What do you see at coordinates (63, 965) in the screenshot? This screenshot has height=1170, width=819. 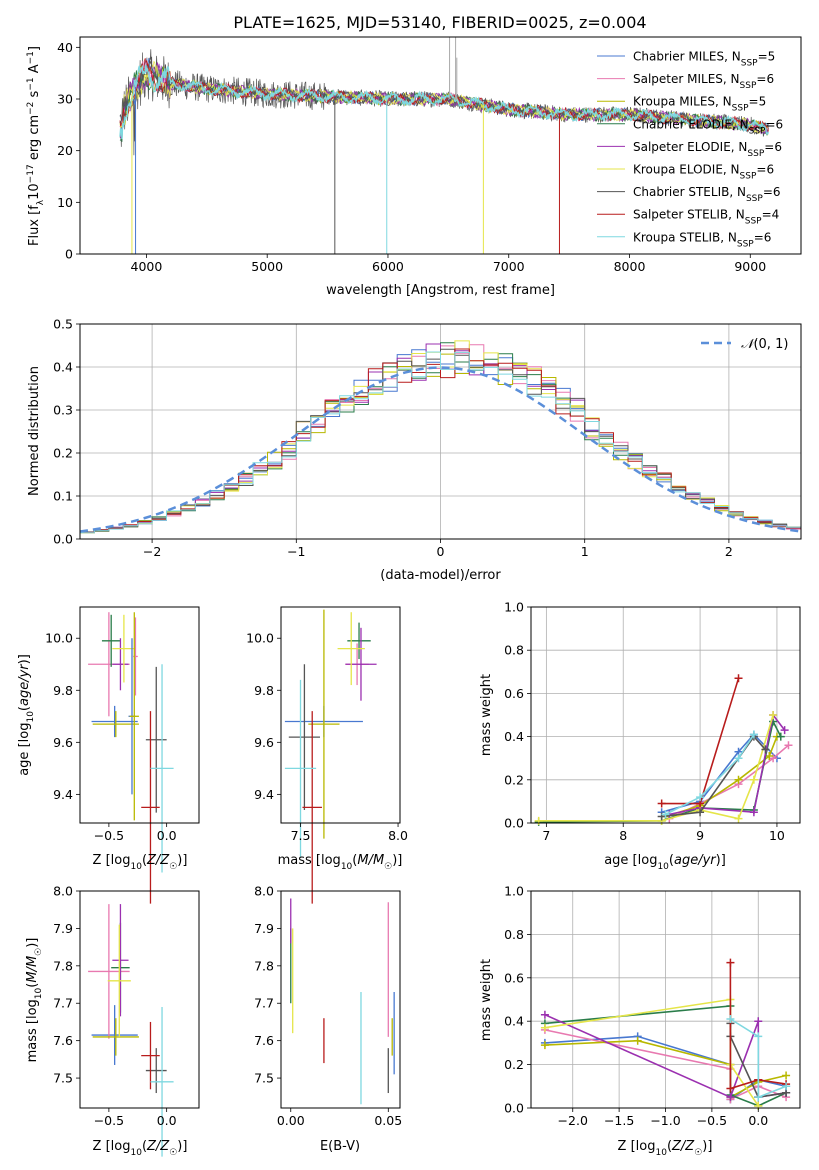 I see `y-tick-label: 7.8` at bounding box center [63, 965].